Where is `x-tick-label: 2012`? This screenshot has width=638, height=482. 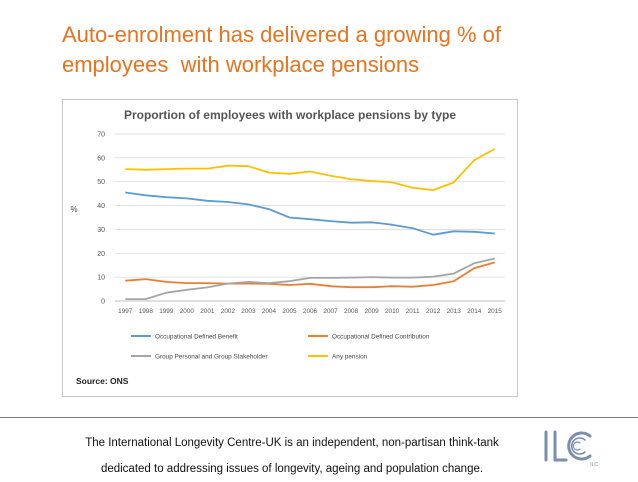
x-tick-label: 2012 is located at coordinates (433, 311).